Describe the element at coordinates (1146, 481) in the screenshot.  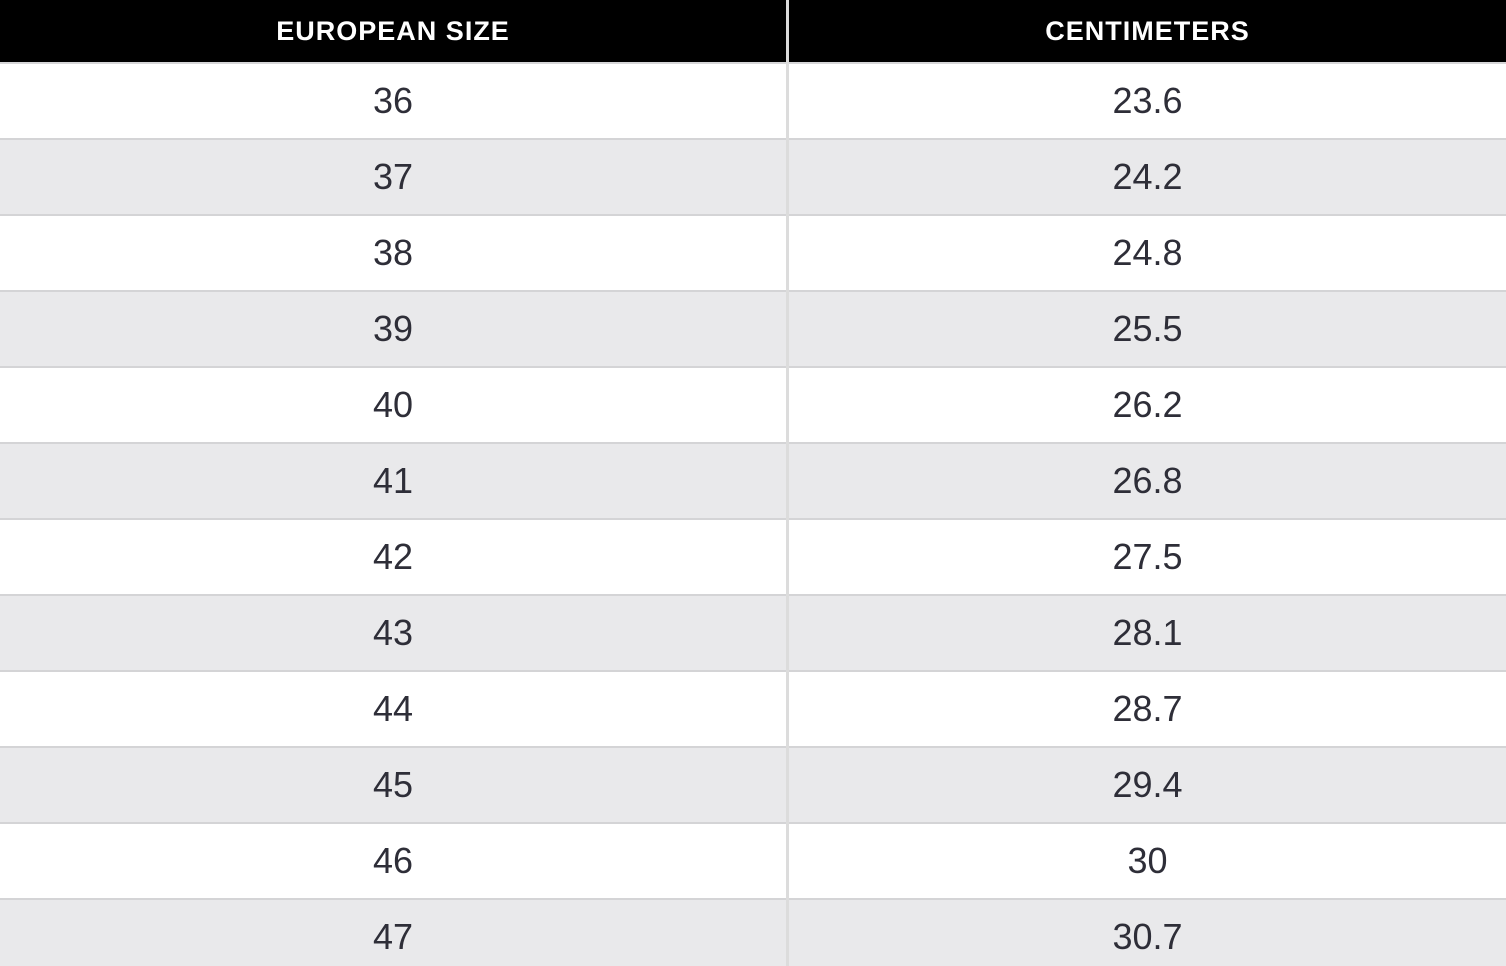
I see `centimeters-cell: 26.8` at that location.